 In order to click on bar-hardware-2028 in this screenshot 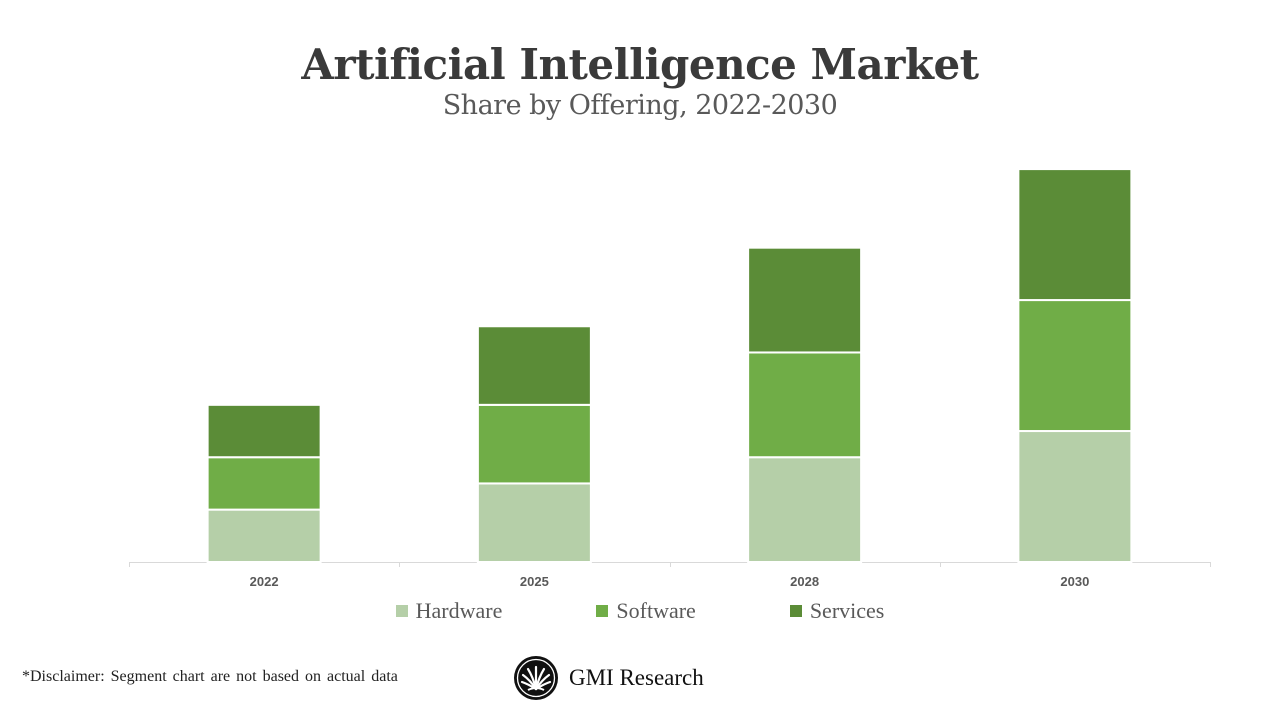, I will do `click(805, 509)`.